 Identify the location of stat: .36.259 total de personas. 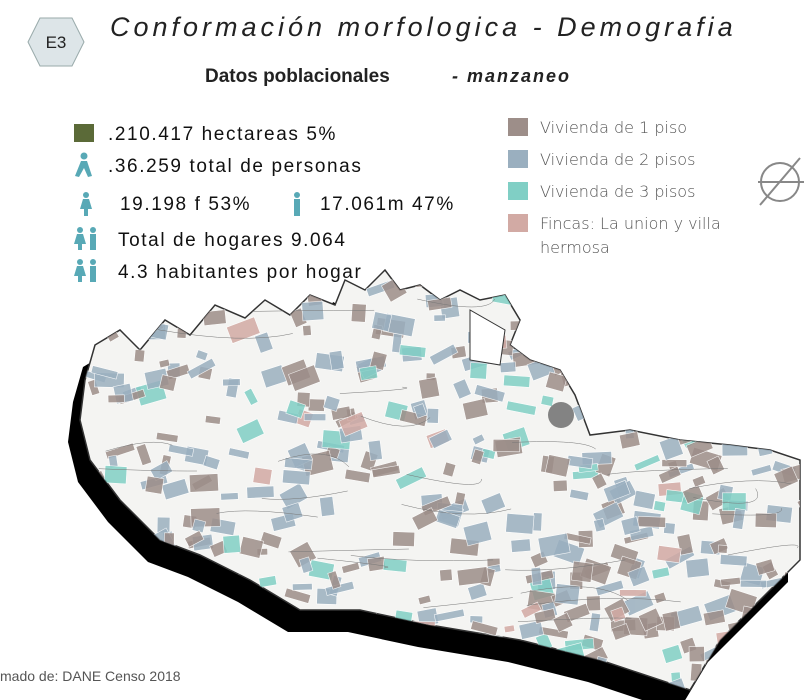
(235, 166).